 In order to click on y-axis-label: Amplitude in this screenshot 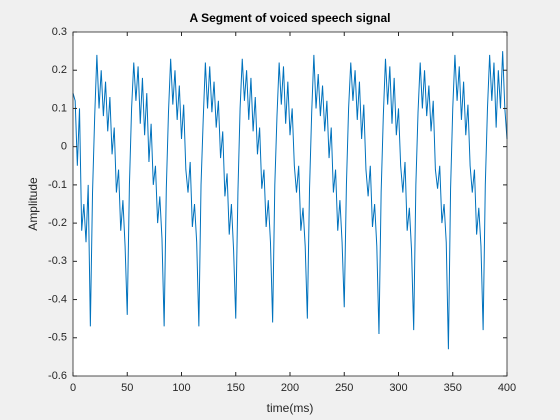, I will do `click(33, 204)`.